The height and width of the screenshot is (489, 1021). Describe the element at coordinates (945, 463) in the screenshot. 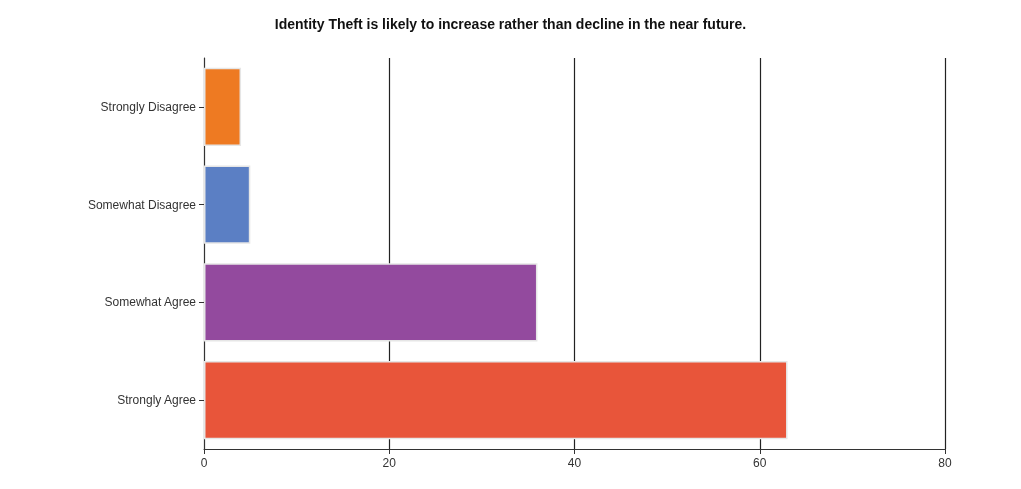

I see `x-tick-label: 80` at that location.